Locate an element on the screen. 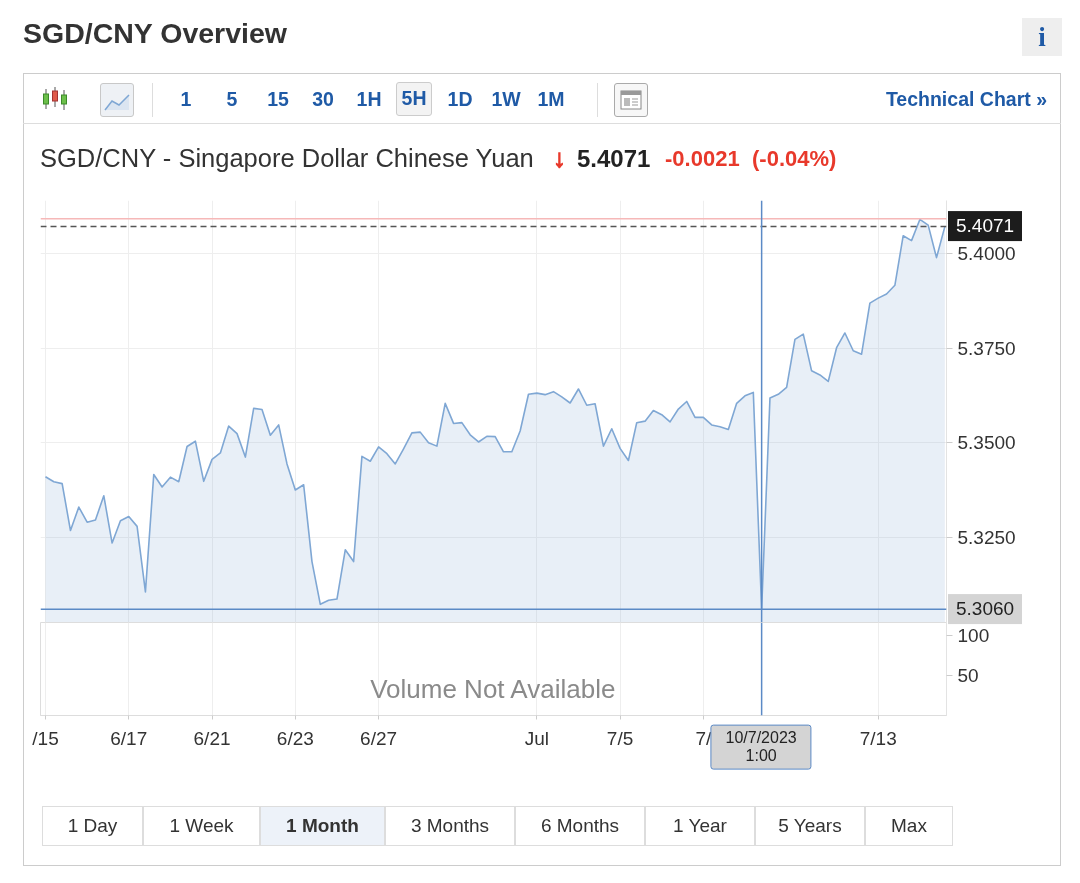 The height and width of the screenshot is (883, 1080). x-tick-label: 7/ is located at coordinates (703, 738).